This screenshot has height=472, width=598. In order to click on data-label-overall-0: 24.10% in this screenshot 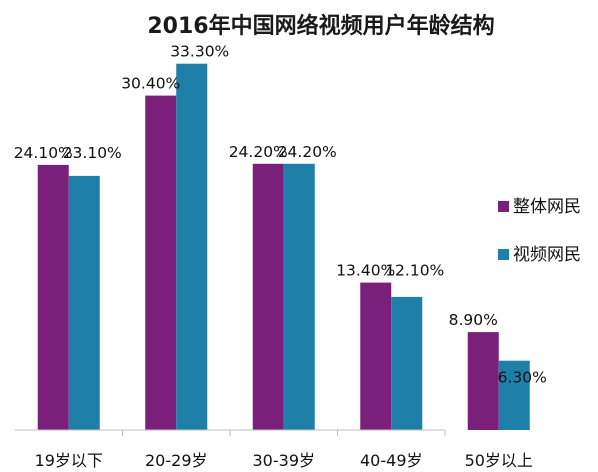, I will do `click(43, 153)`.